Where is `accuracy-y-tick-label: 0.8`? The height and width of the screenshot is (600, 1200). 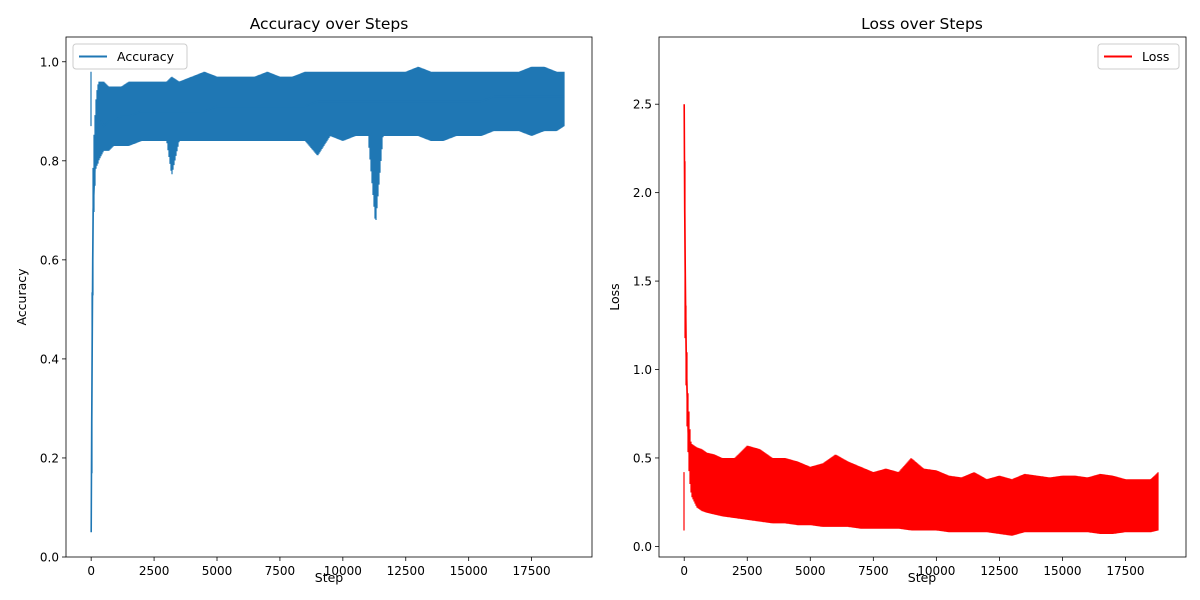 accuracy-y-tick-label: 0.8 is located at coordinates (49, 161).